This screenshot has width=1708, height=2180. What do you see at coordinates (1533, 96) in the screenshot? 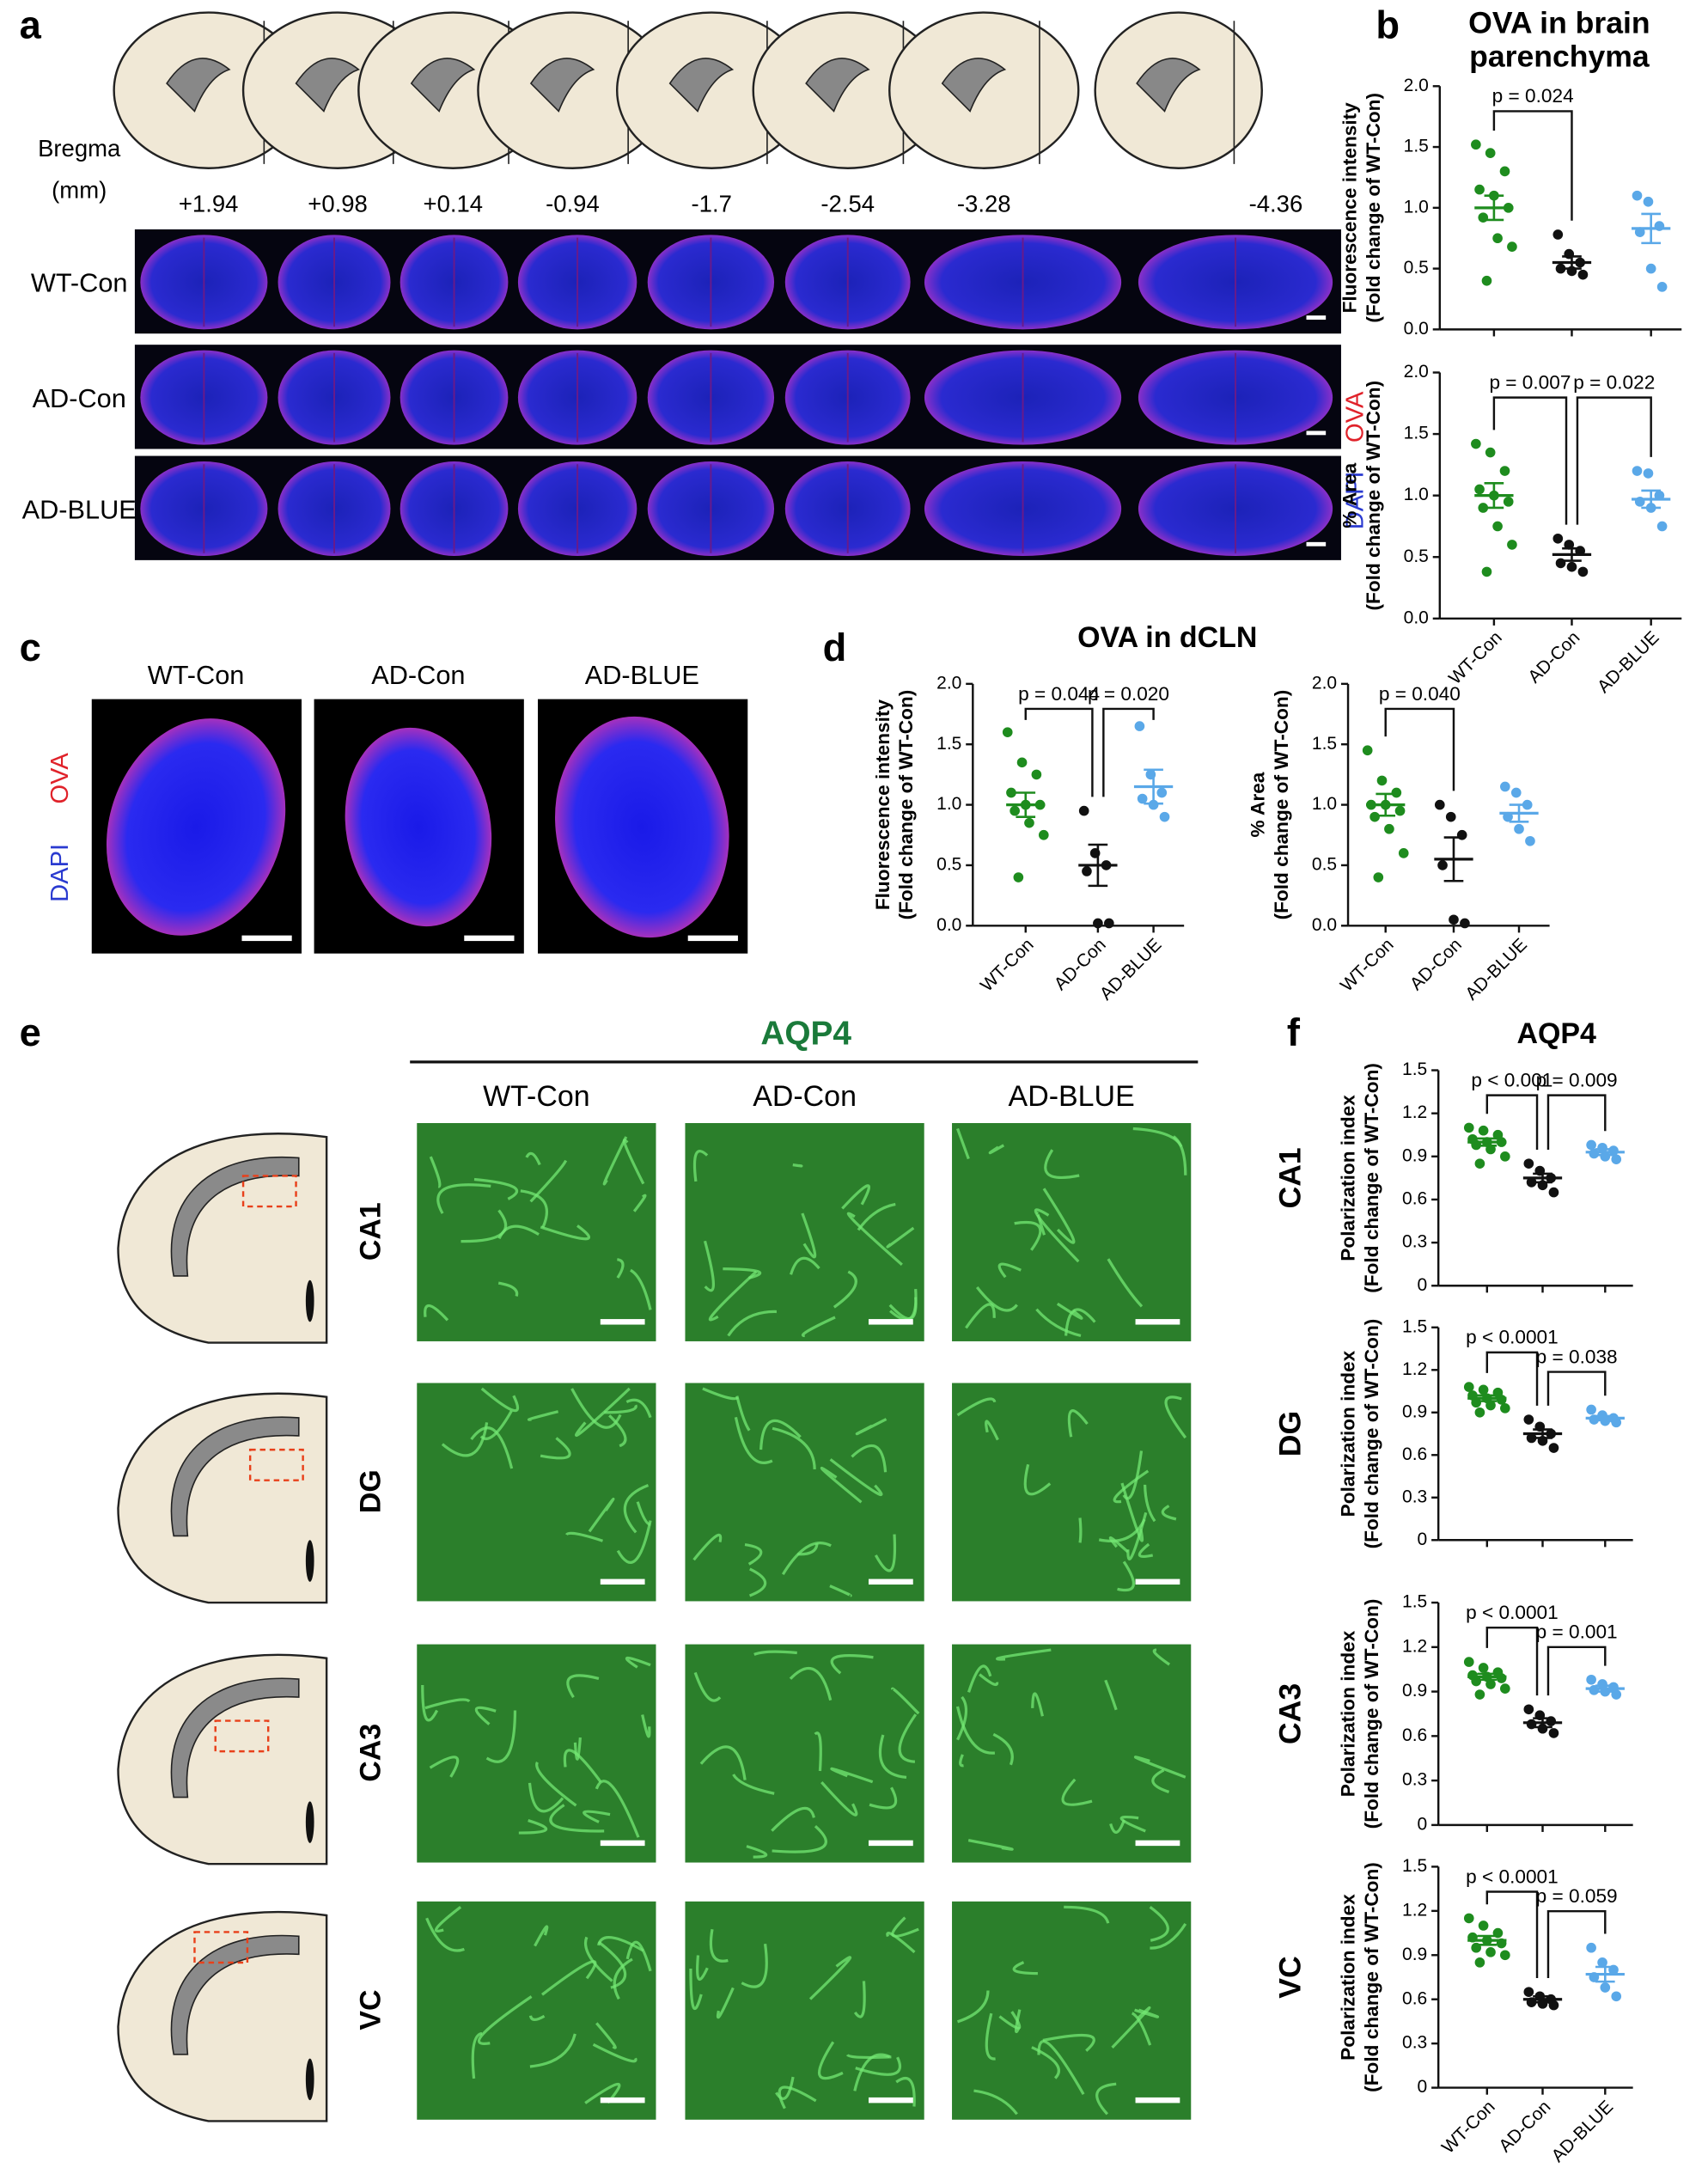
I see `p-value: p = 0.024` at bounding box center [1533, 96].